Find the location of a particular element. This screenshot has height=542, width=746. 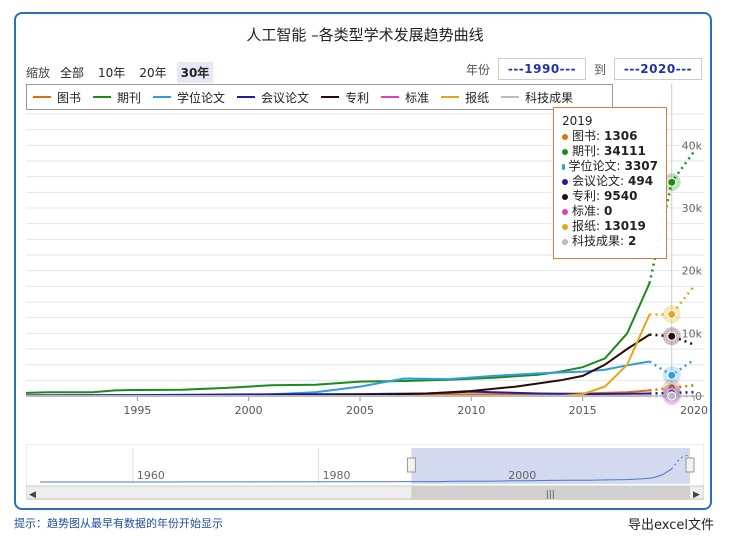

tooltip-series-name: 标准: is located at coordinates (586, 211).